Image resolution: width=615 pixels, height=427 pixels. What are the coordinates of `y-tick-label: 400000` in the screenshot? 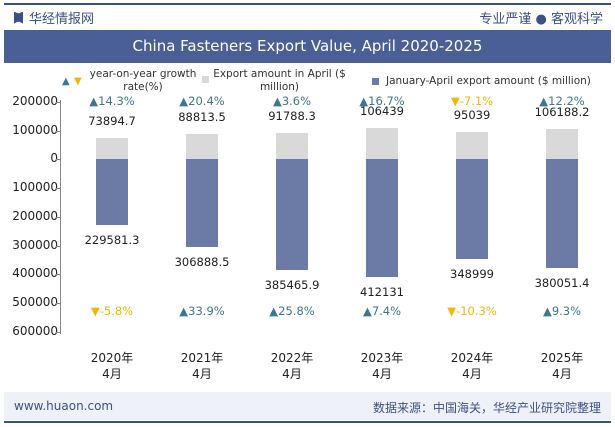 It's located at (35, 273).